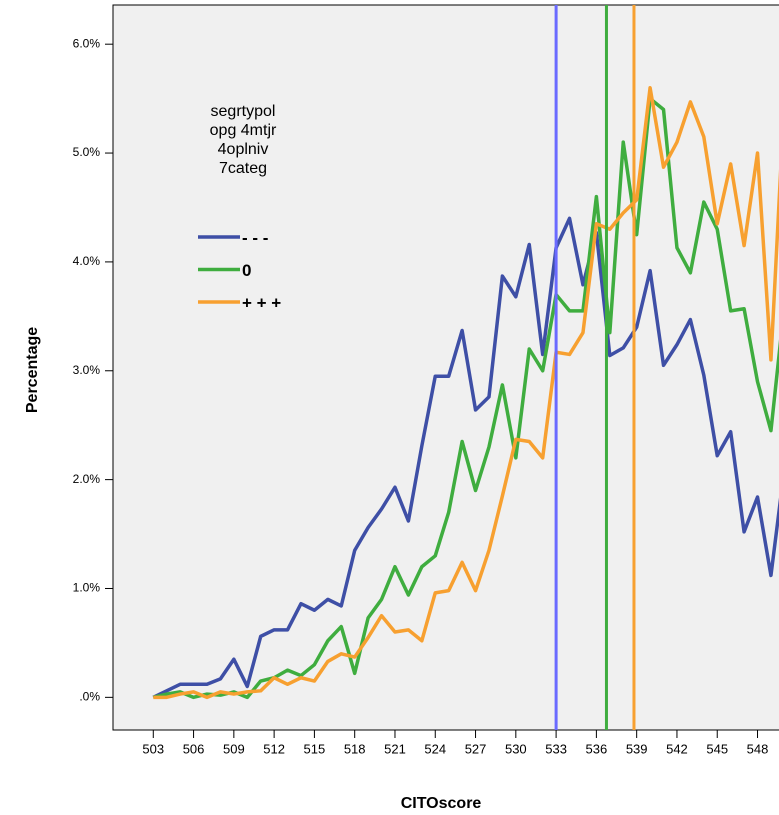  What do you see at coordinates (637, 748) in the screenshot?
I see `x-tick-label: 539` at bounding box center [637, 748].